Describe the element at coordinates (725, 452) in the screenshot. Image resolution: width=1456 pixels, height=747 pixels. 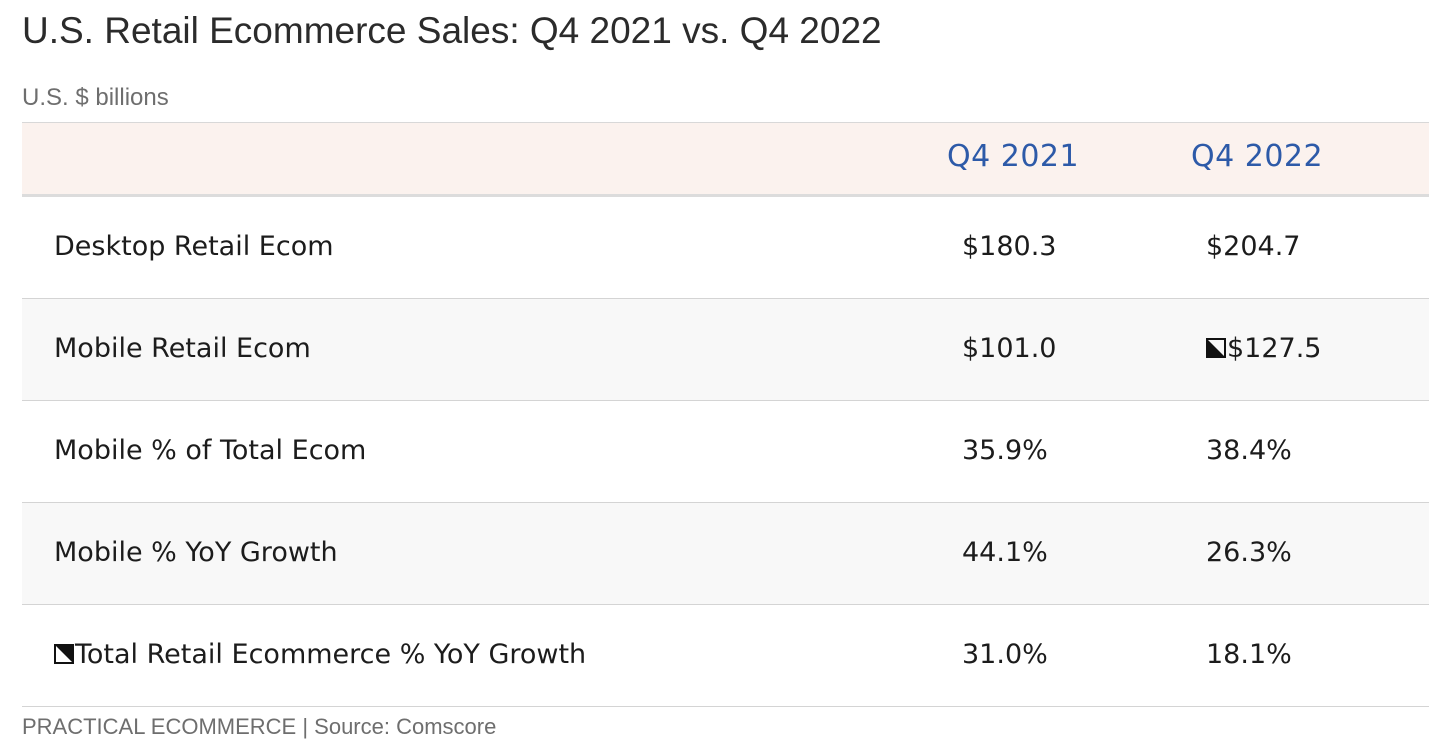
I see `table-row: Mobile % of Total Ecom 35.9% 38.4%` at that location.